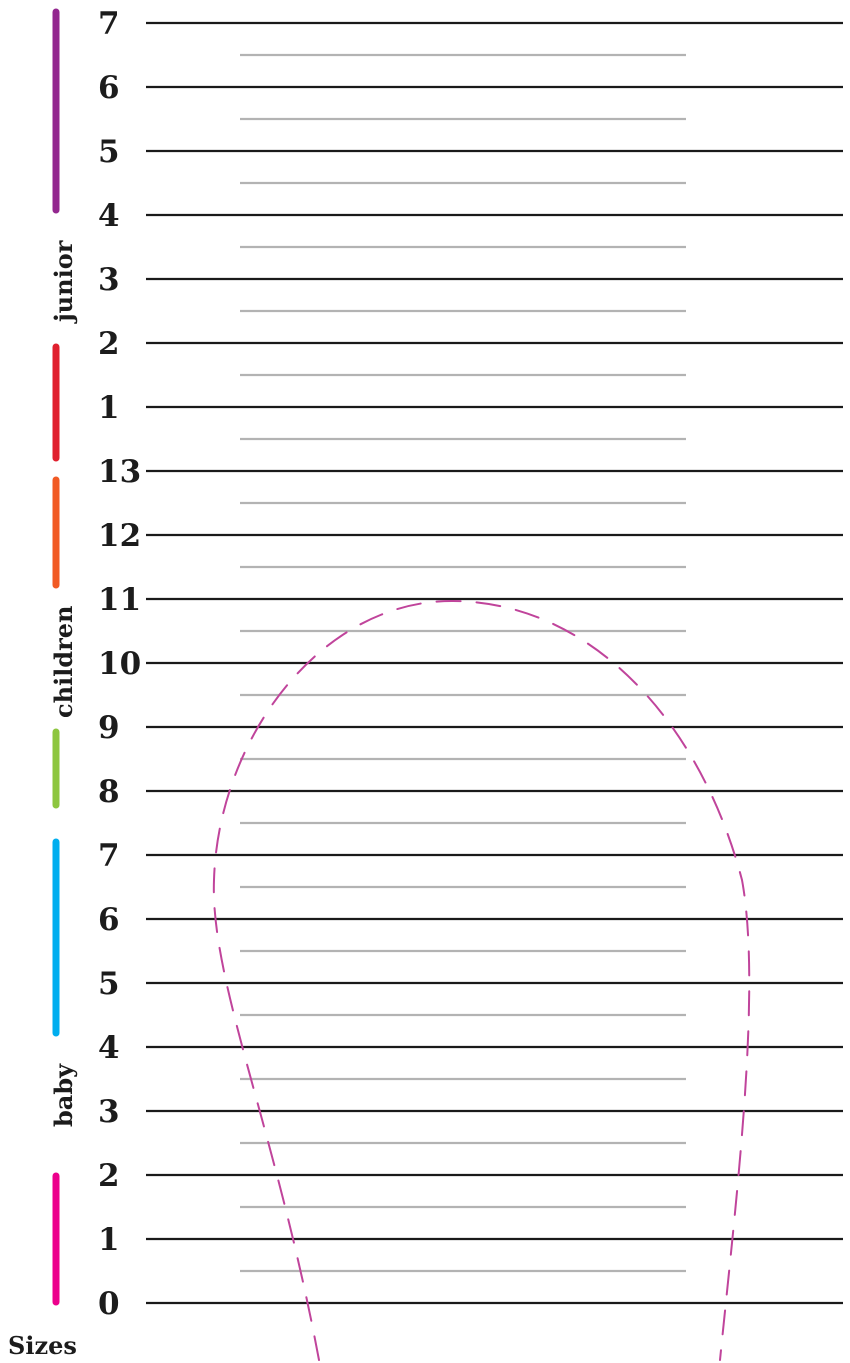 The height and width of the screenshot is (1363, 850). Describe the element at coordinates (119, 472) in the screenshot. I see `size-number: 13` at that location.